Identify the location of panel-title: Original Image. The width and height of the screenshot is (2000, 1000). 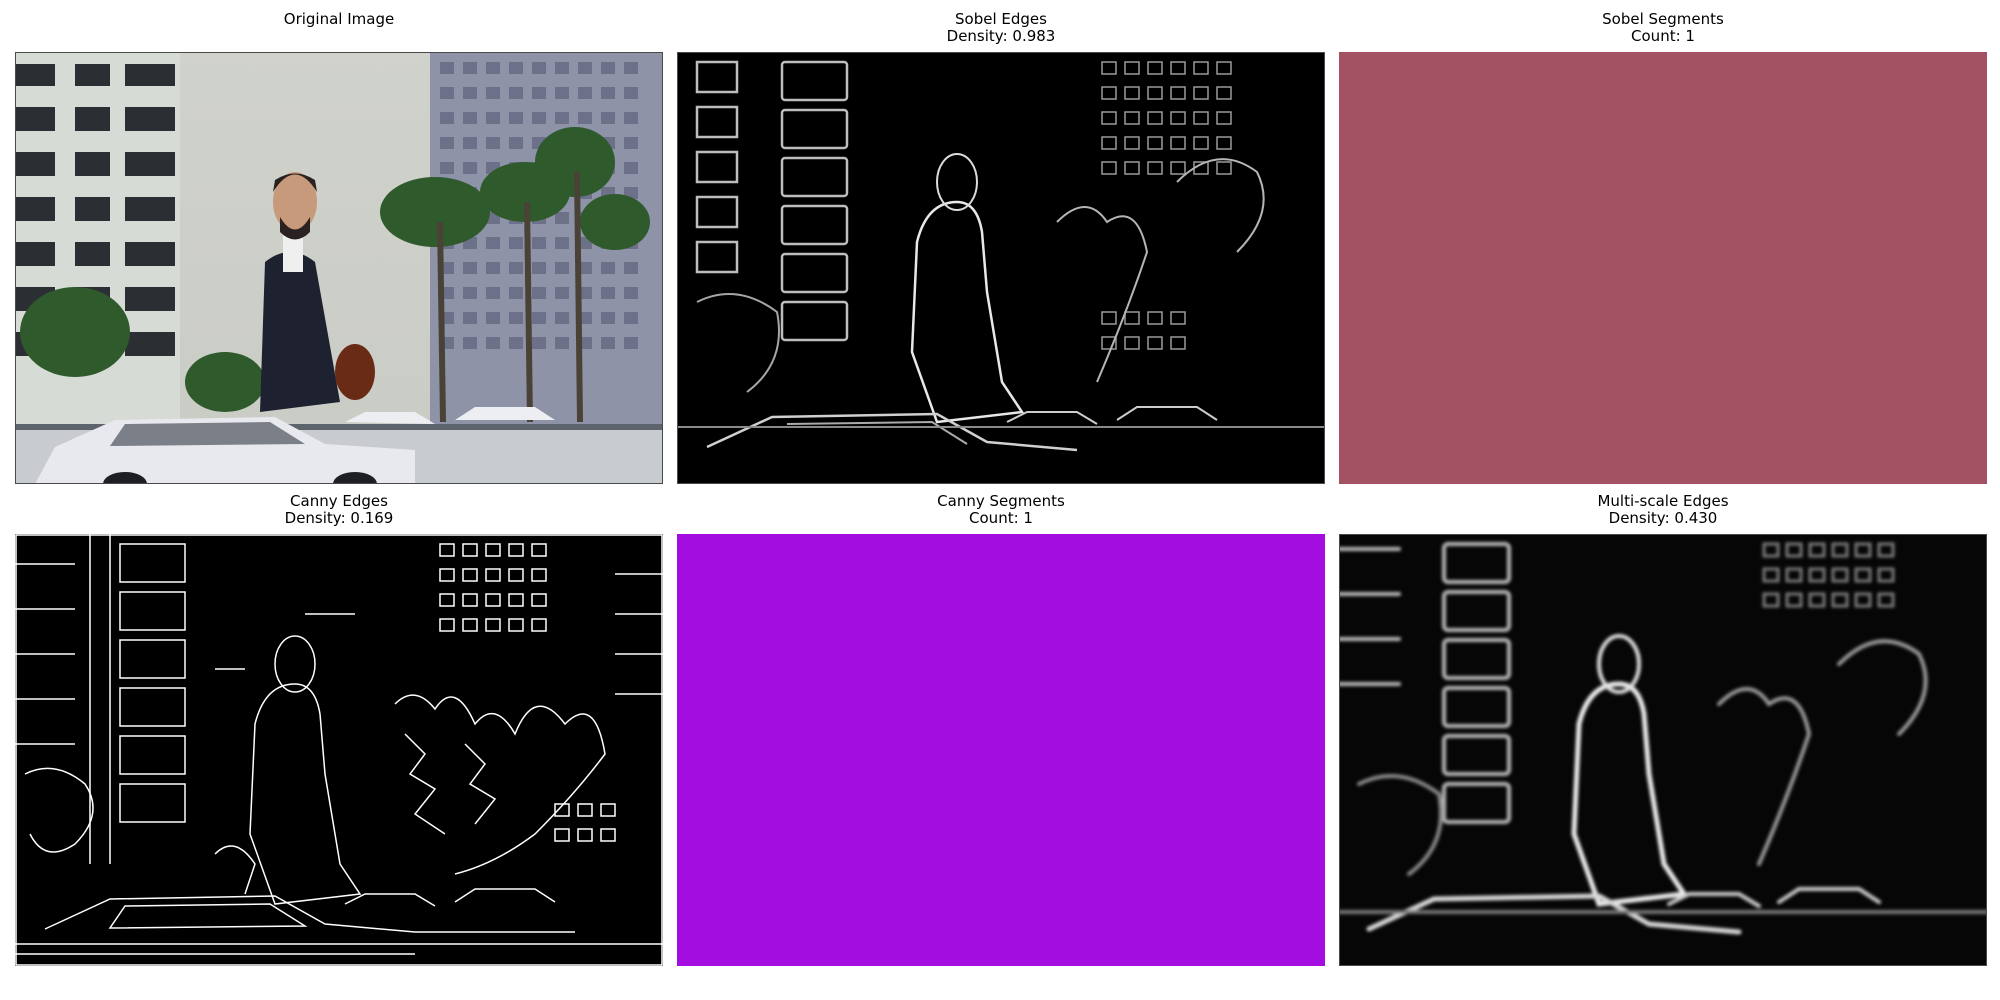
(339, 19).